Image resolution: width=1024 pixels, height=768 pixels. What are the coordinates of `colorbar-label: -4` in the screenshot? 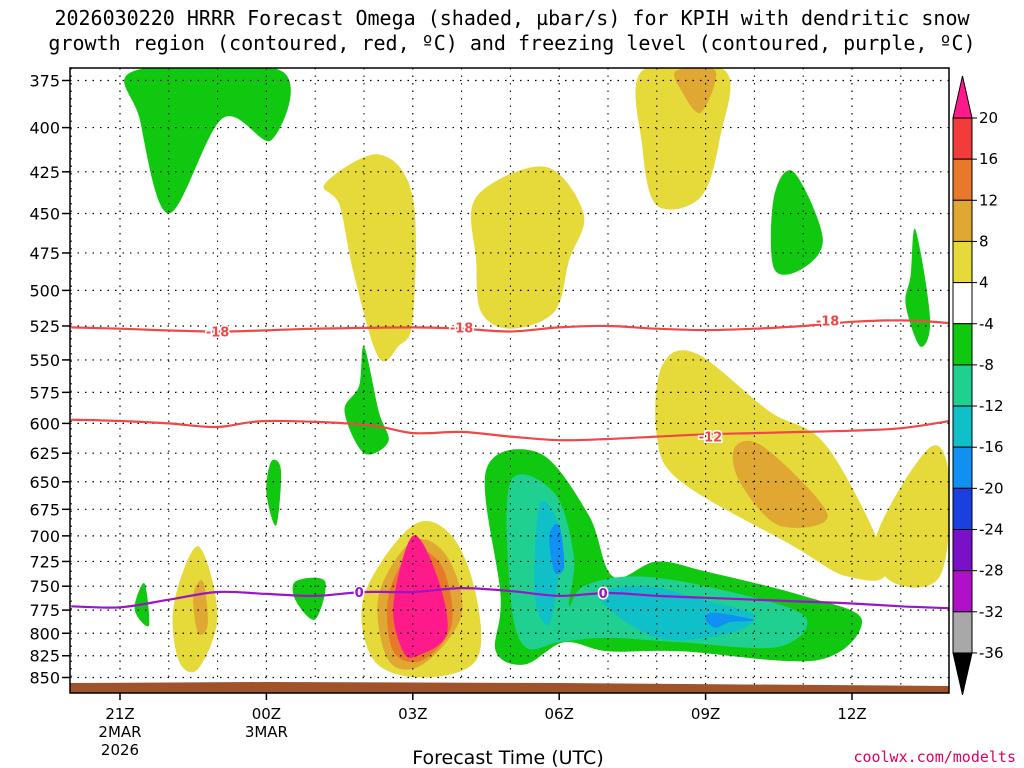 It's located at (986, 324).